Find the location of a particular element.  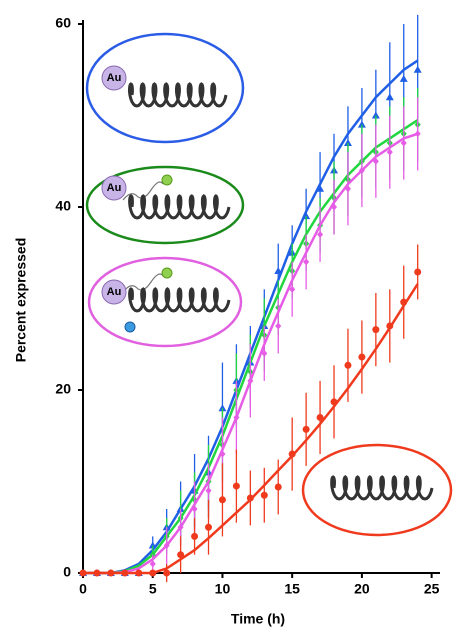

x-tick-label: 5 is located at coordinates (153, 589).